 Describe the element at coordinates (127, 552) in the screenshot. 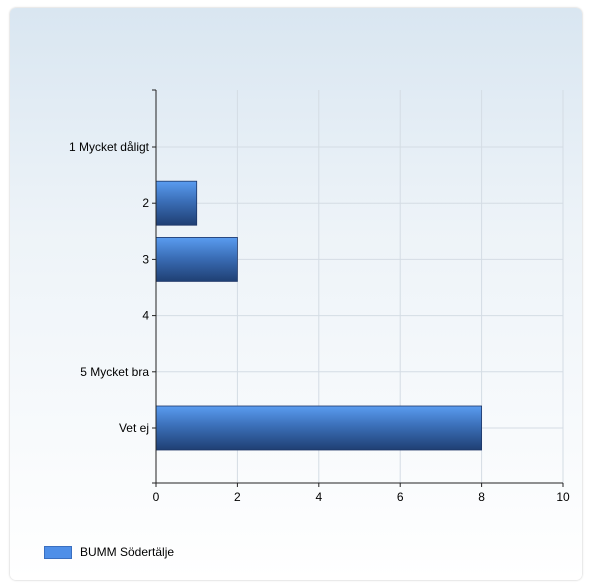

I see `legend-label: BUMM Södertälje` at that location.